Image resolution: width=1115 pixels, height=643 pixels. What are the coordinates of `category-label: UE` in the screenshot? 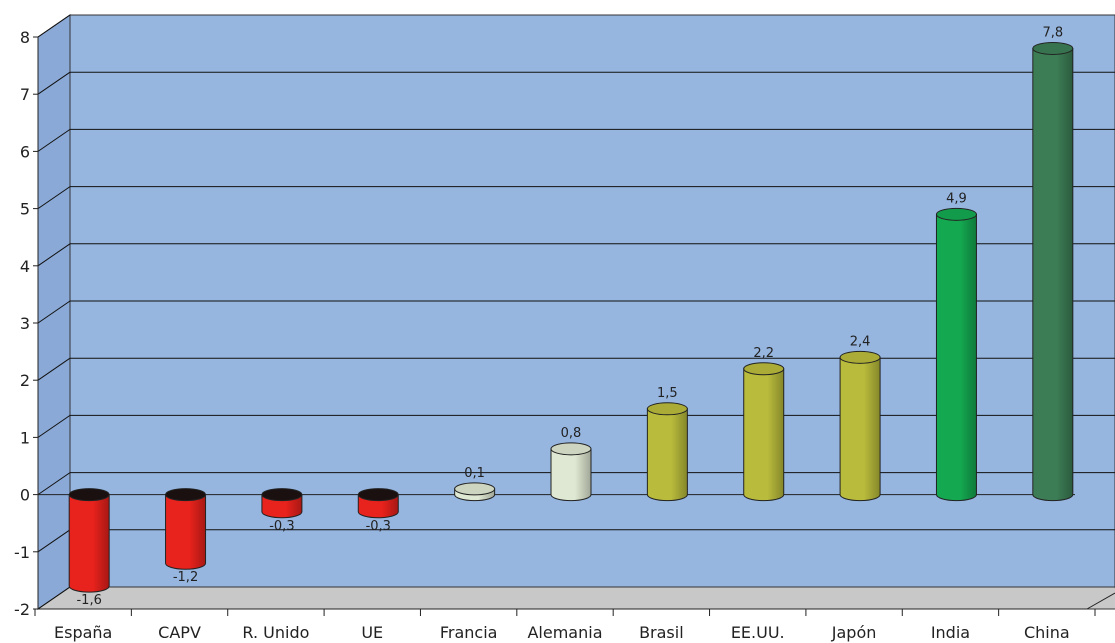 It's located at (372, 632).